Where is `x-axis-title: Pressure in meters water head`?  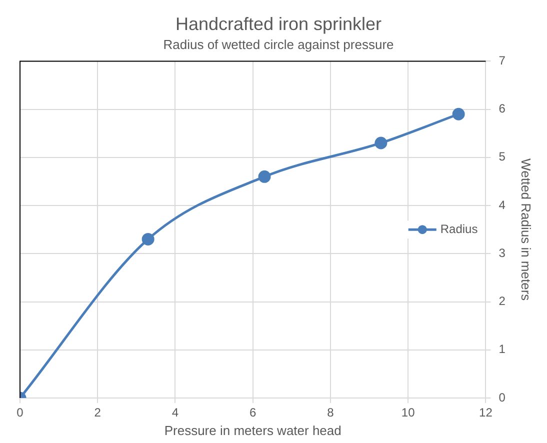 x-axis-title: Pressure in meters water head is located at coordinates (253, 430).